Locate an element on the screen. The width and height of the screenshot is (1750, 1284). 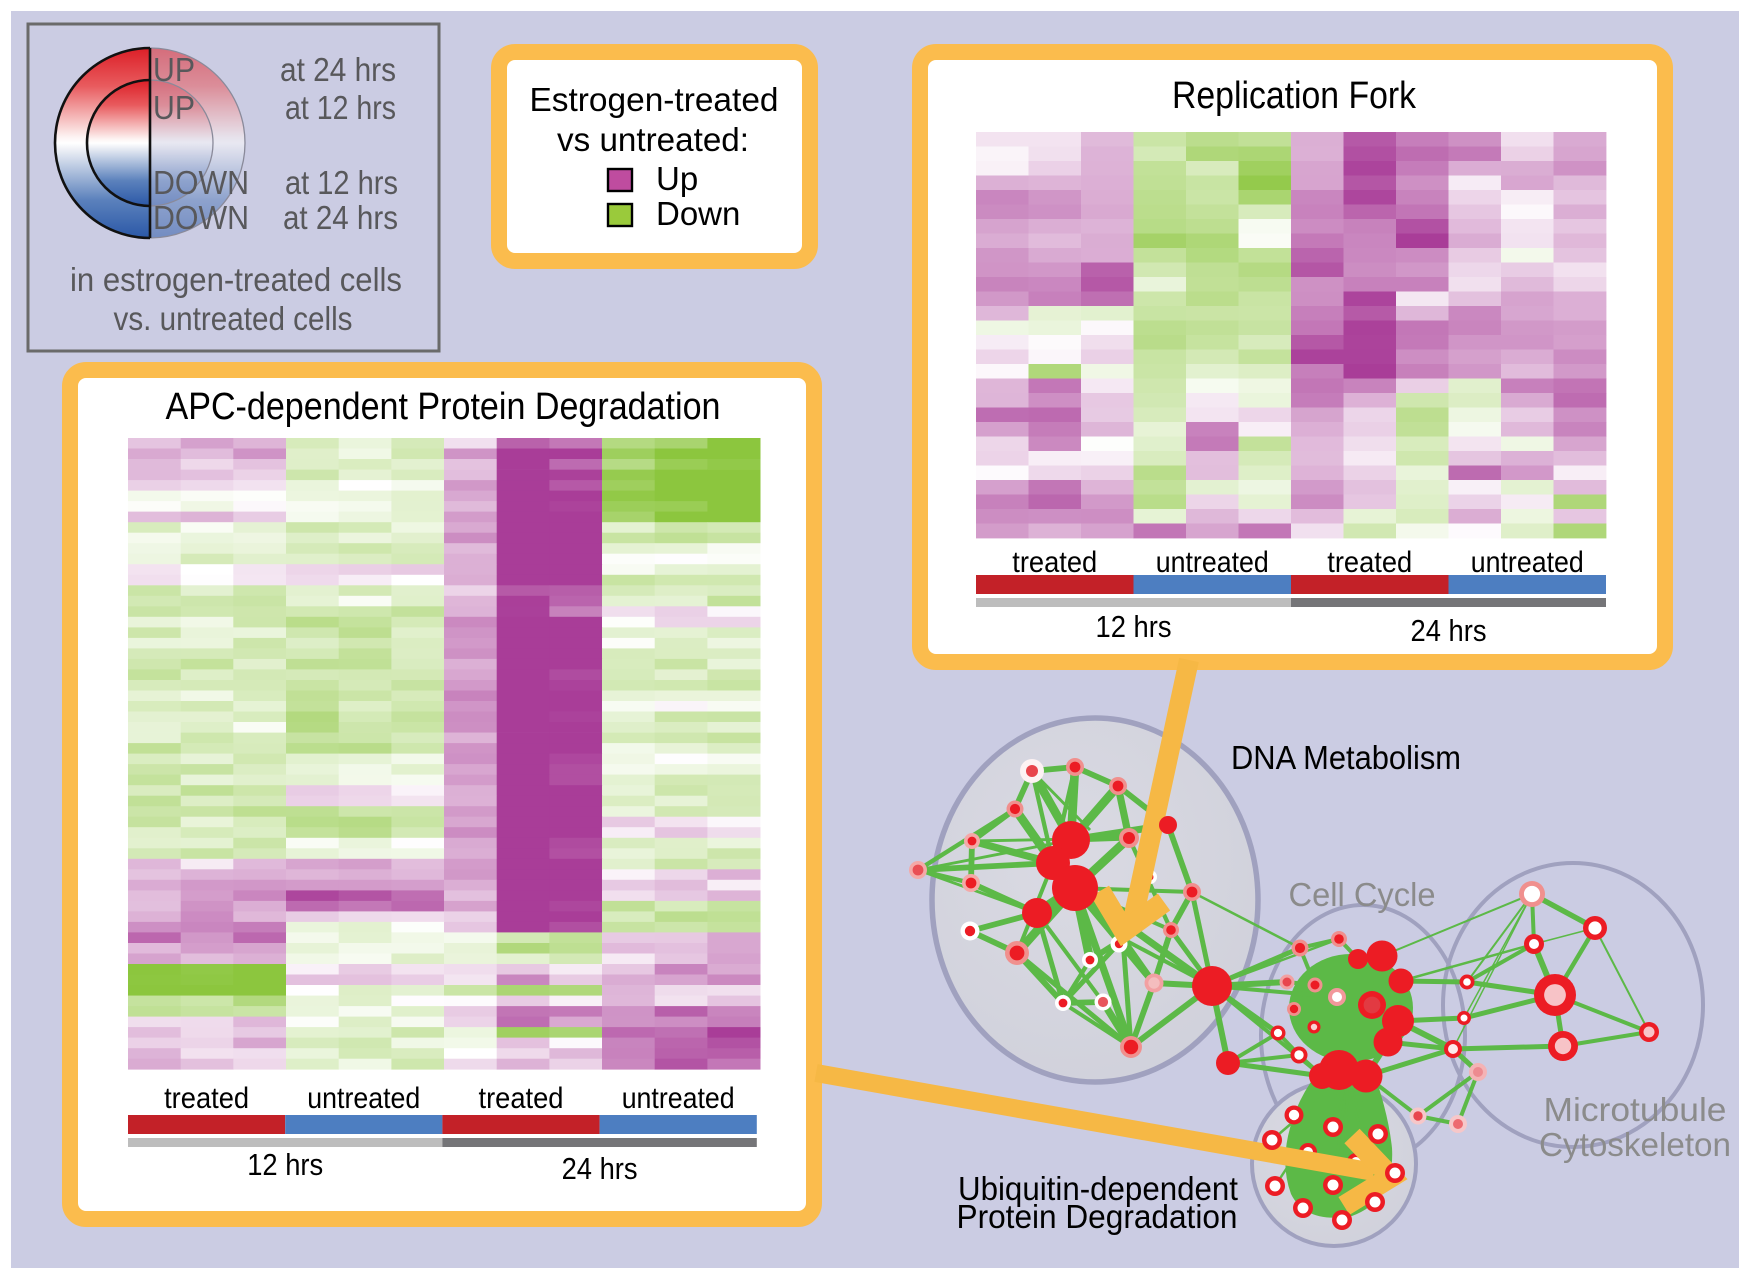
svg-text: Cytoskeleton is located at coordinates (1635, 1144).